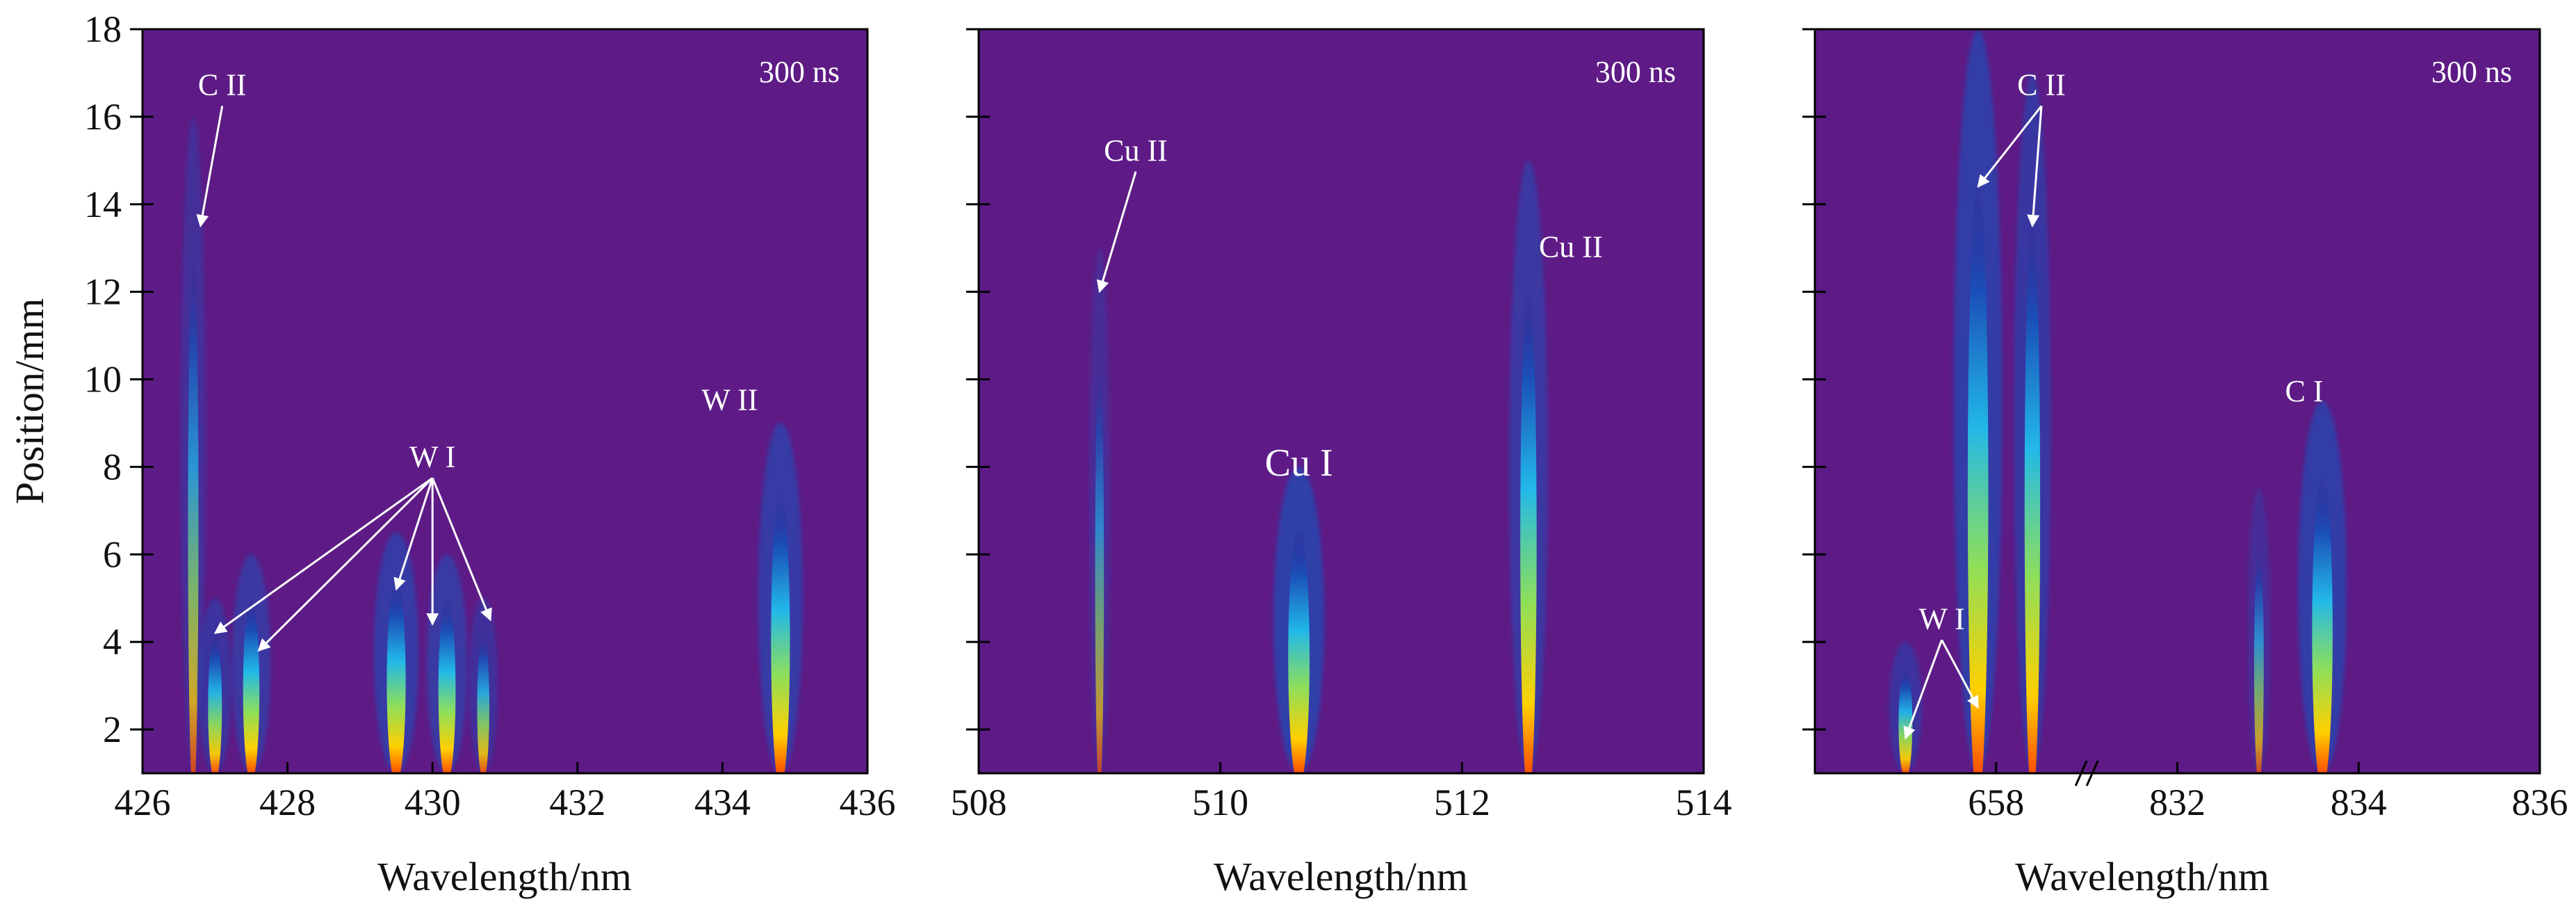 The image size is (2576, 904). What do you see at coordinates (868, 802) in the screenshot?
I see `x-tick-label: 436` at bounding box center [868, 802].